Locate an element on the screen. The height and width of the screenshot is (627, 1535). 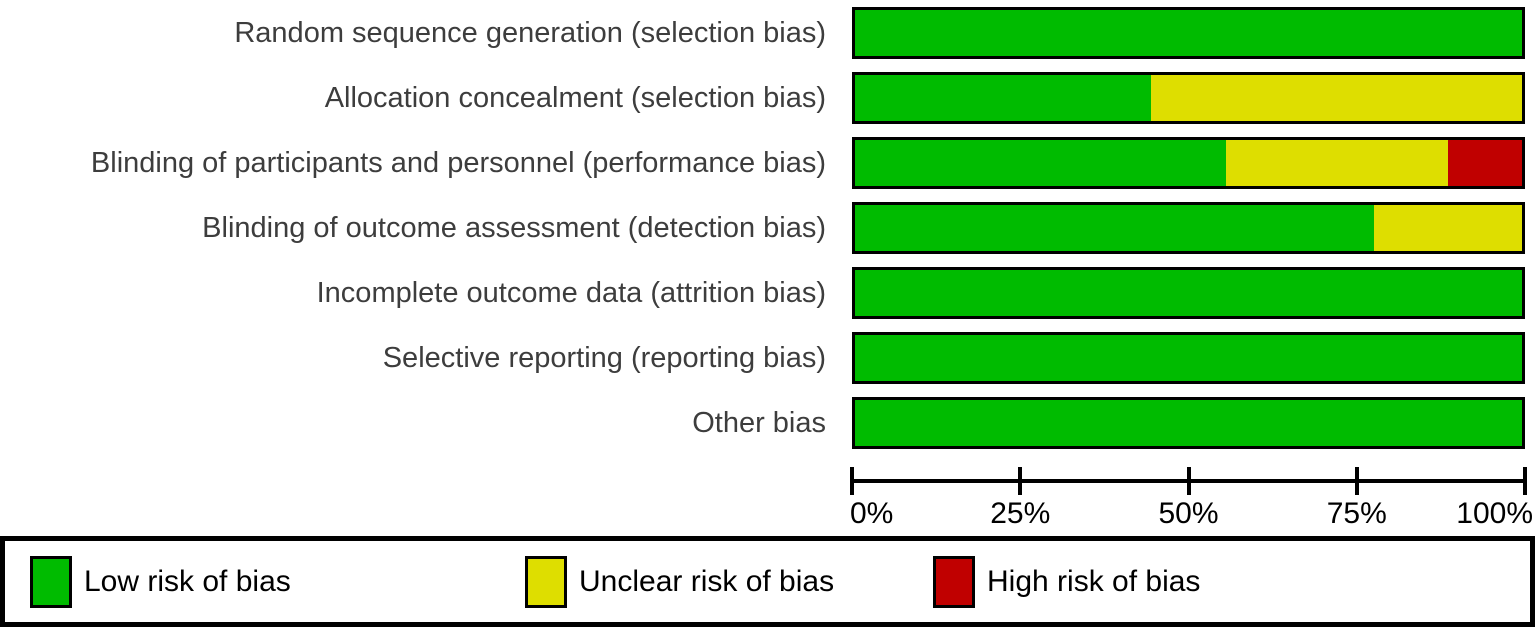
axis-tick-label: 25% is located at coordinates (1020, 513).